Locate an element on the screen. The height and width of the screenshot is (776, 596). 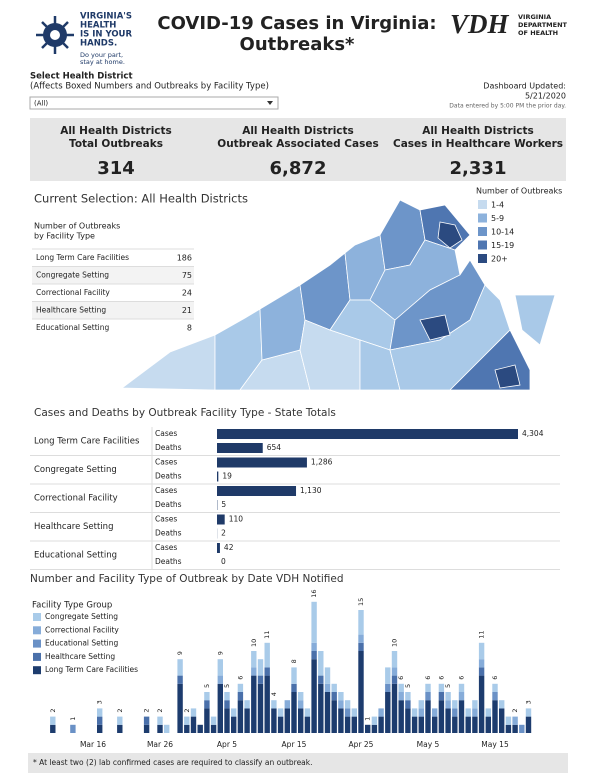
value-label: 0 is located at coordinates (223, 561).